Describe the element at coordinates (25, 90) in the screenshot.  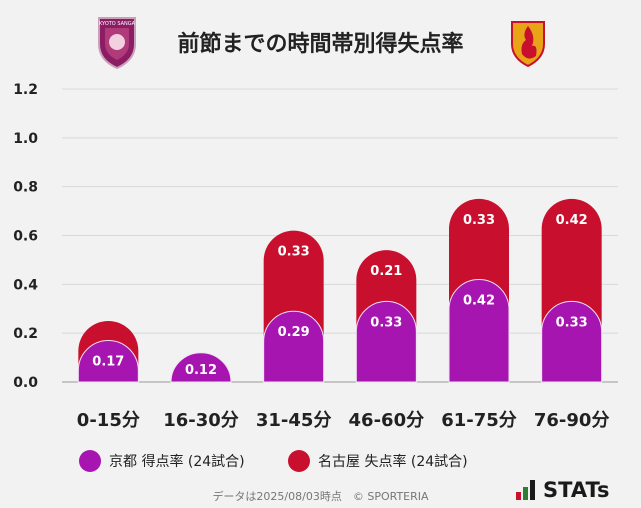
I see `y-tick-label: 1.2` at that location.